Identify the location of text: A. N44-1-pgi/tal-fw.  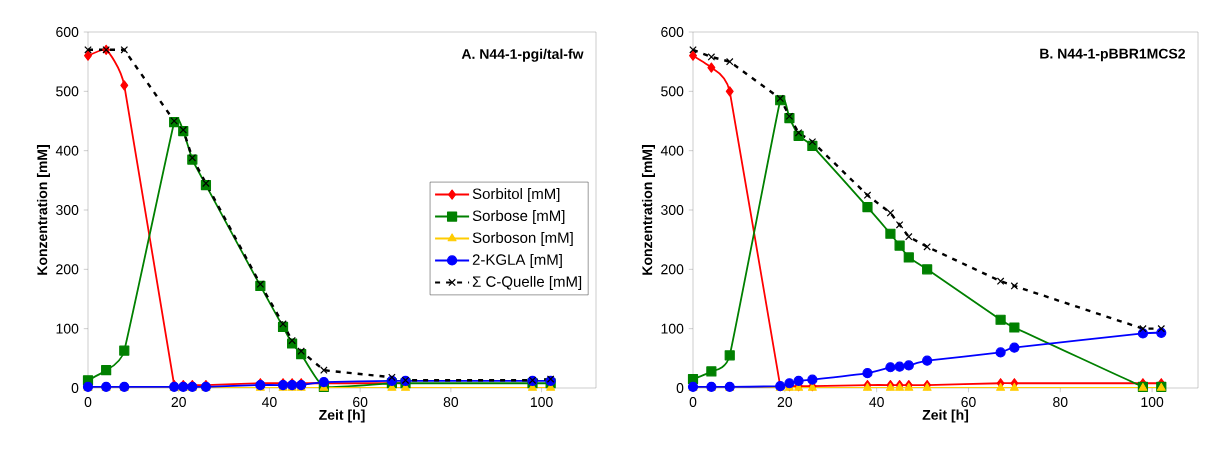
(522, 55).